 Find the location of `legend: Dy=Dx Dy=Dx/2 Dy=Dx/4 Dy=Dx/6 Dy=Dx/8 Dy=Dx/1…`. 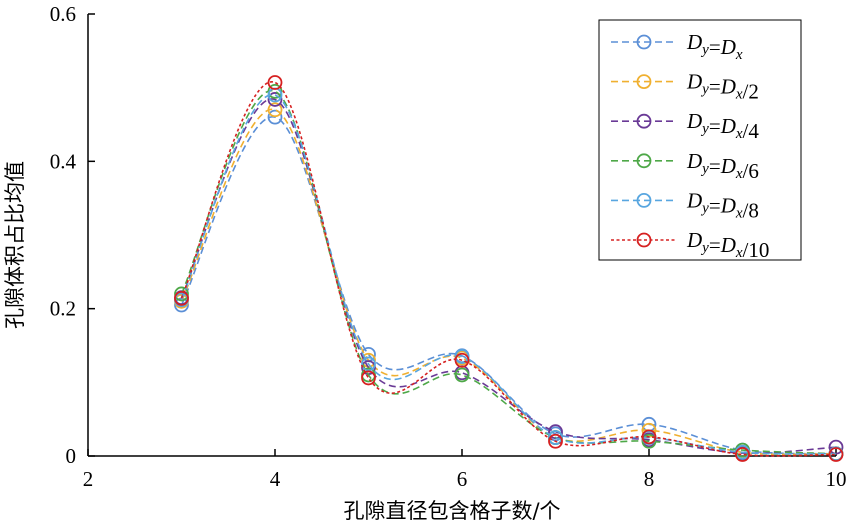

legend: Dy=Dx Dy=Dx/2 Dy=Dx/4 Dy=Dx/6 Dy=Dx/8 Dy=Dx/1… is located at coordinates (700, 140).